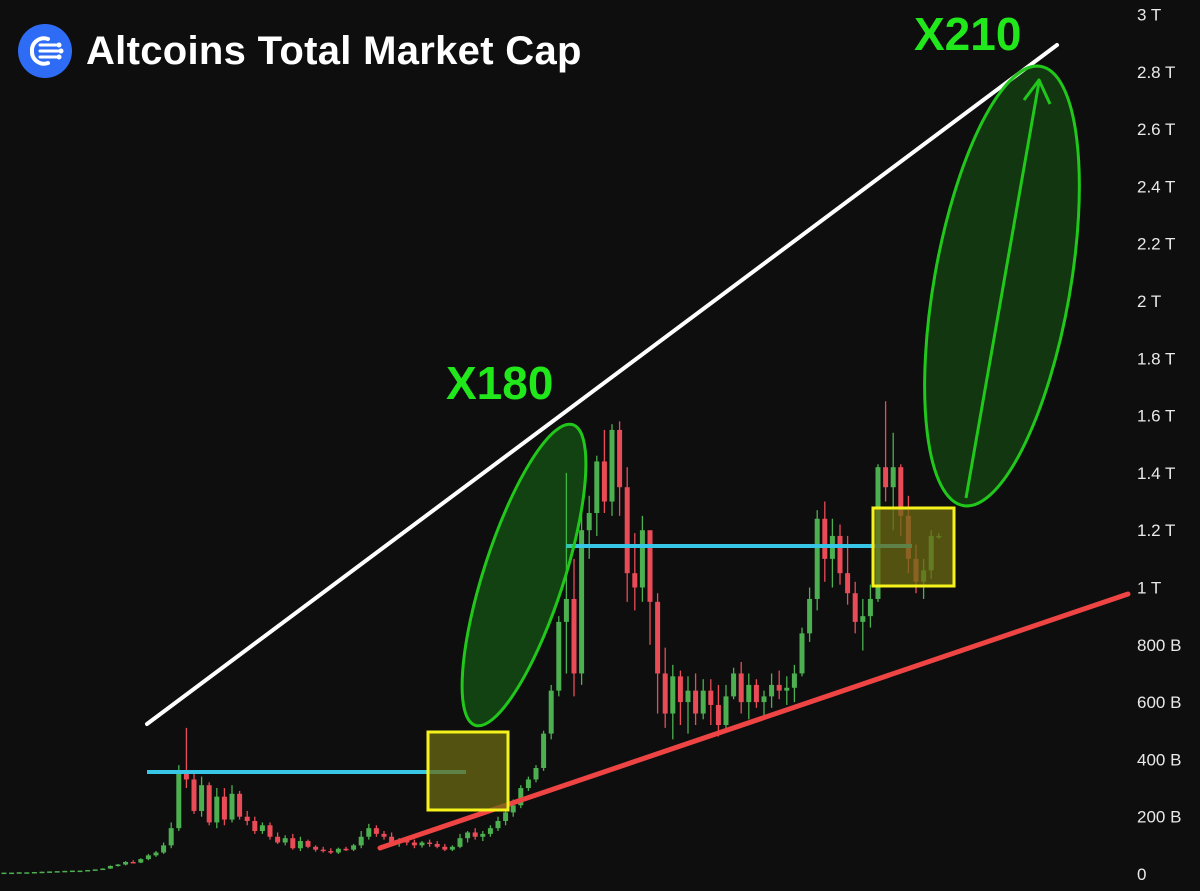 The height and width of the screenshot is (891, 1200). I want to click on y-tick-label: 600 B, so click(1159, 702).